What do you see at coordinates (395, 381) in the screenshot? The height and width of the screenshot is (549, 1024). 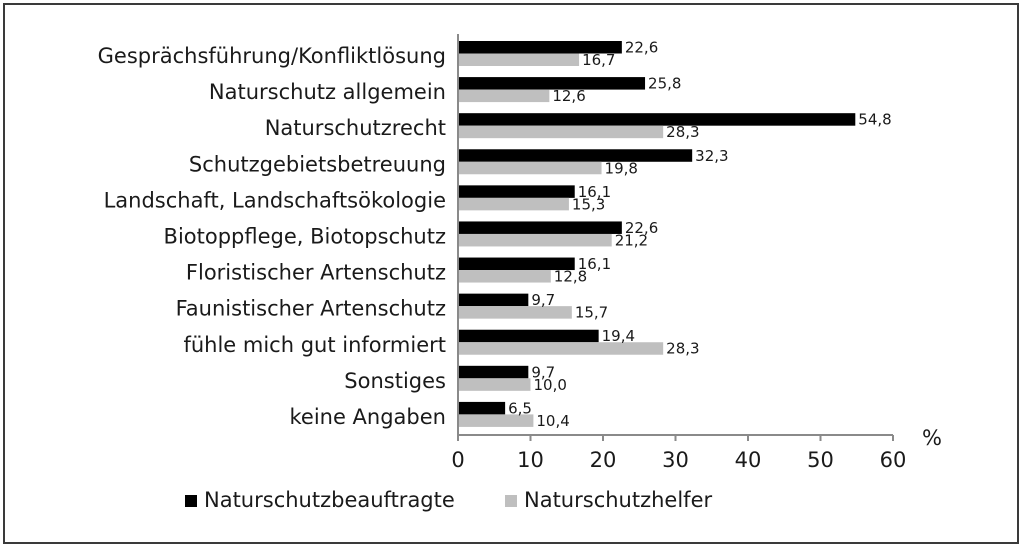 I see `category-label: Sonstiges` at bounding box center [395, 381].